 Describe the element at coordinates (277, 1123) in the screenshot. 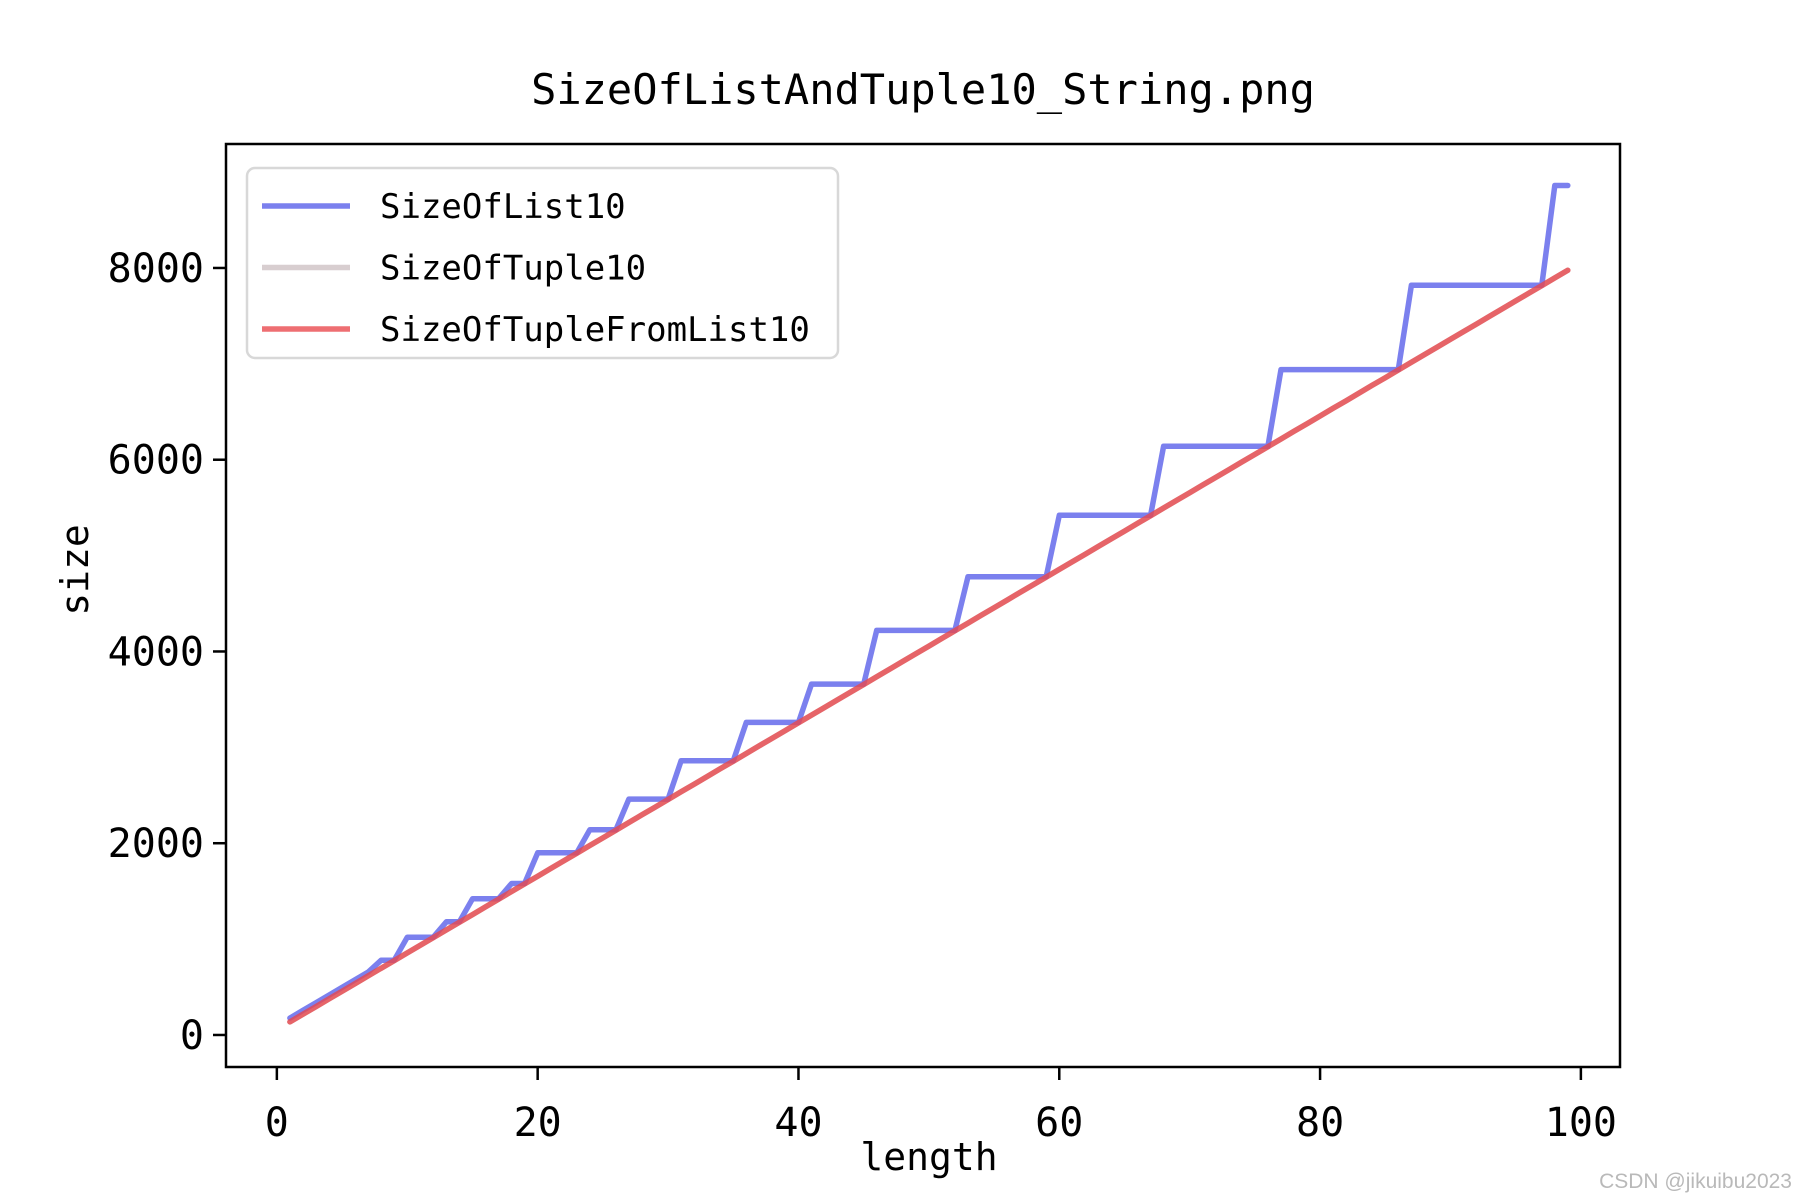

I see `x-tick-label: 0` at that location.